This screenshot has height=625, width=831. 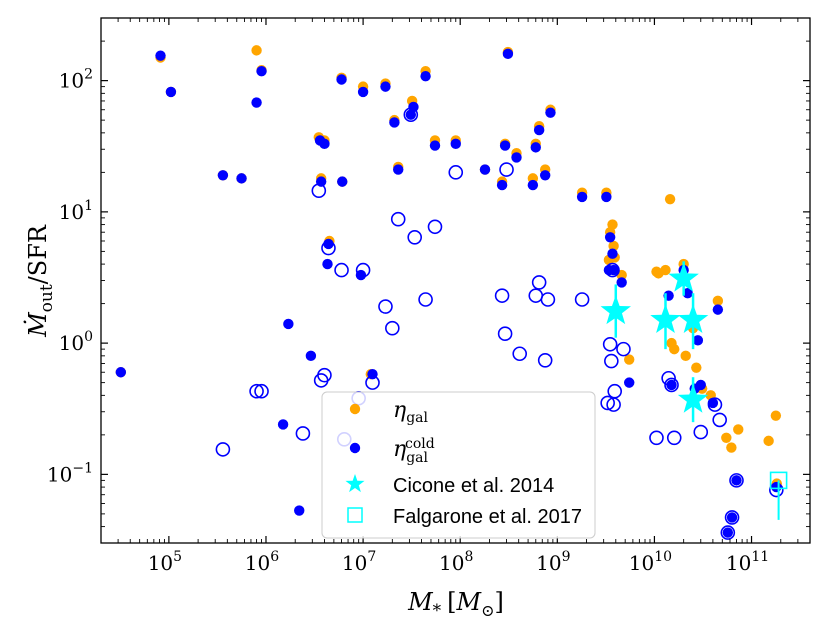 I want to click on x-tick-label: 10⁶, so click(x=262, y=562).